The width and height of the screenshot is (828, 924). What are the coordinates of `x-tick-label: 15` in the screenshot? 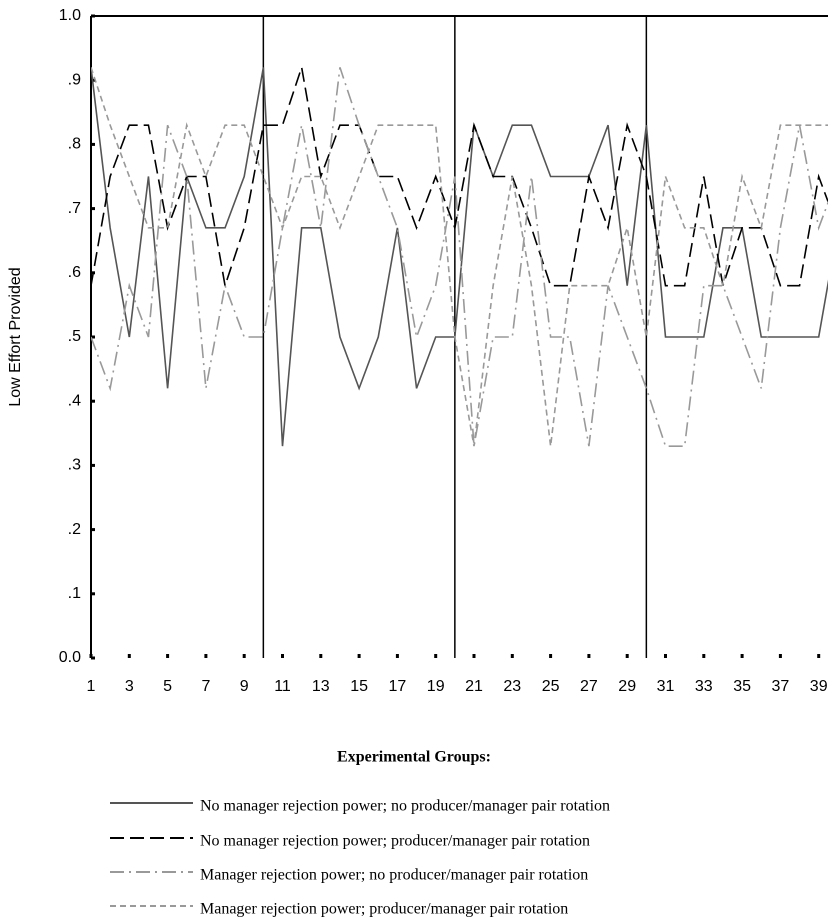 It's located at (359, 686).